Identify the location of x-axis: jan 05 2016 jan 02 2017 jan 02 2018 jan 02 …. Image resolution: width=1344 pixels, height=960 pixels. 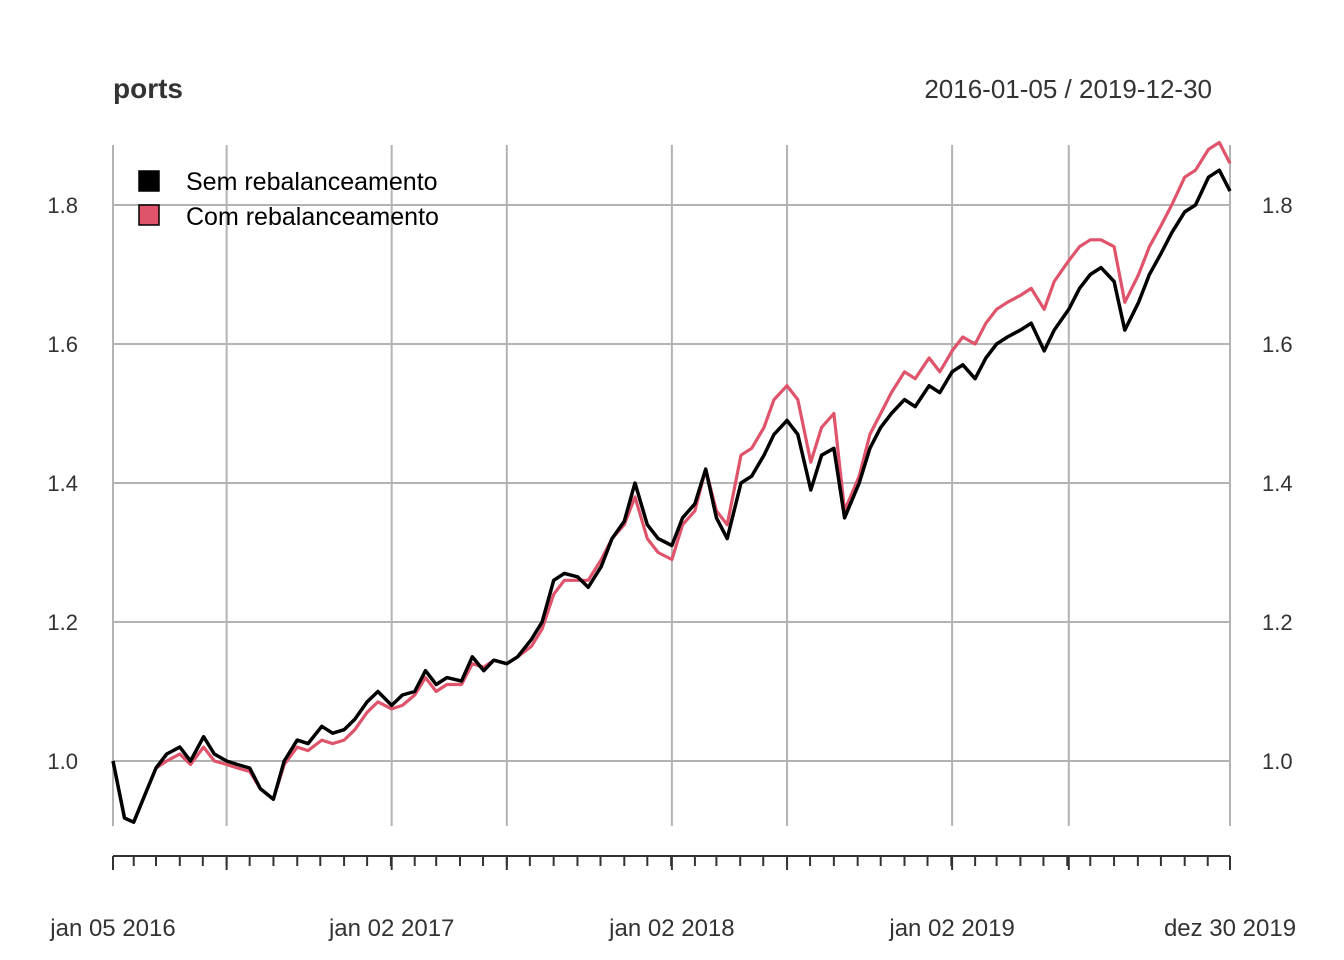
(672, 898).